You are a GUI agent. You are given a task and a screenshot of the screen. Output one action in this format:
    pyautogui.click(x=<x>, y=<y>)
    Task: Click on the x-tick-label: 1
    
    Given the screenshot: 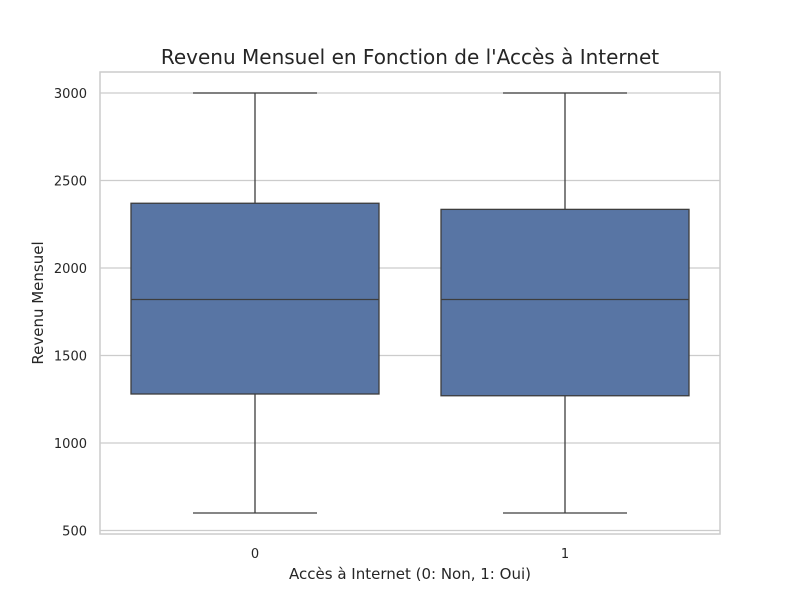 What is the action you would take?
    pyautogui.click(x=565, y=554)
    